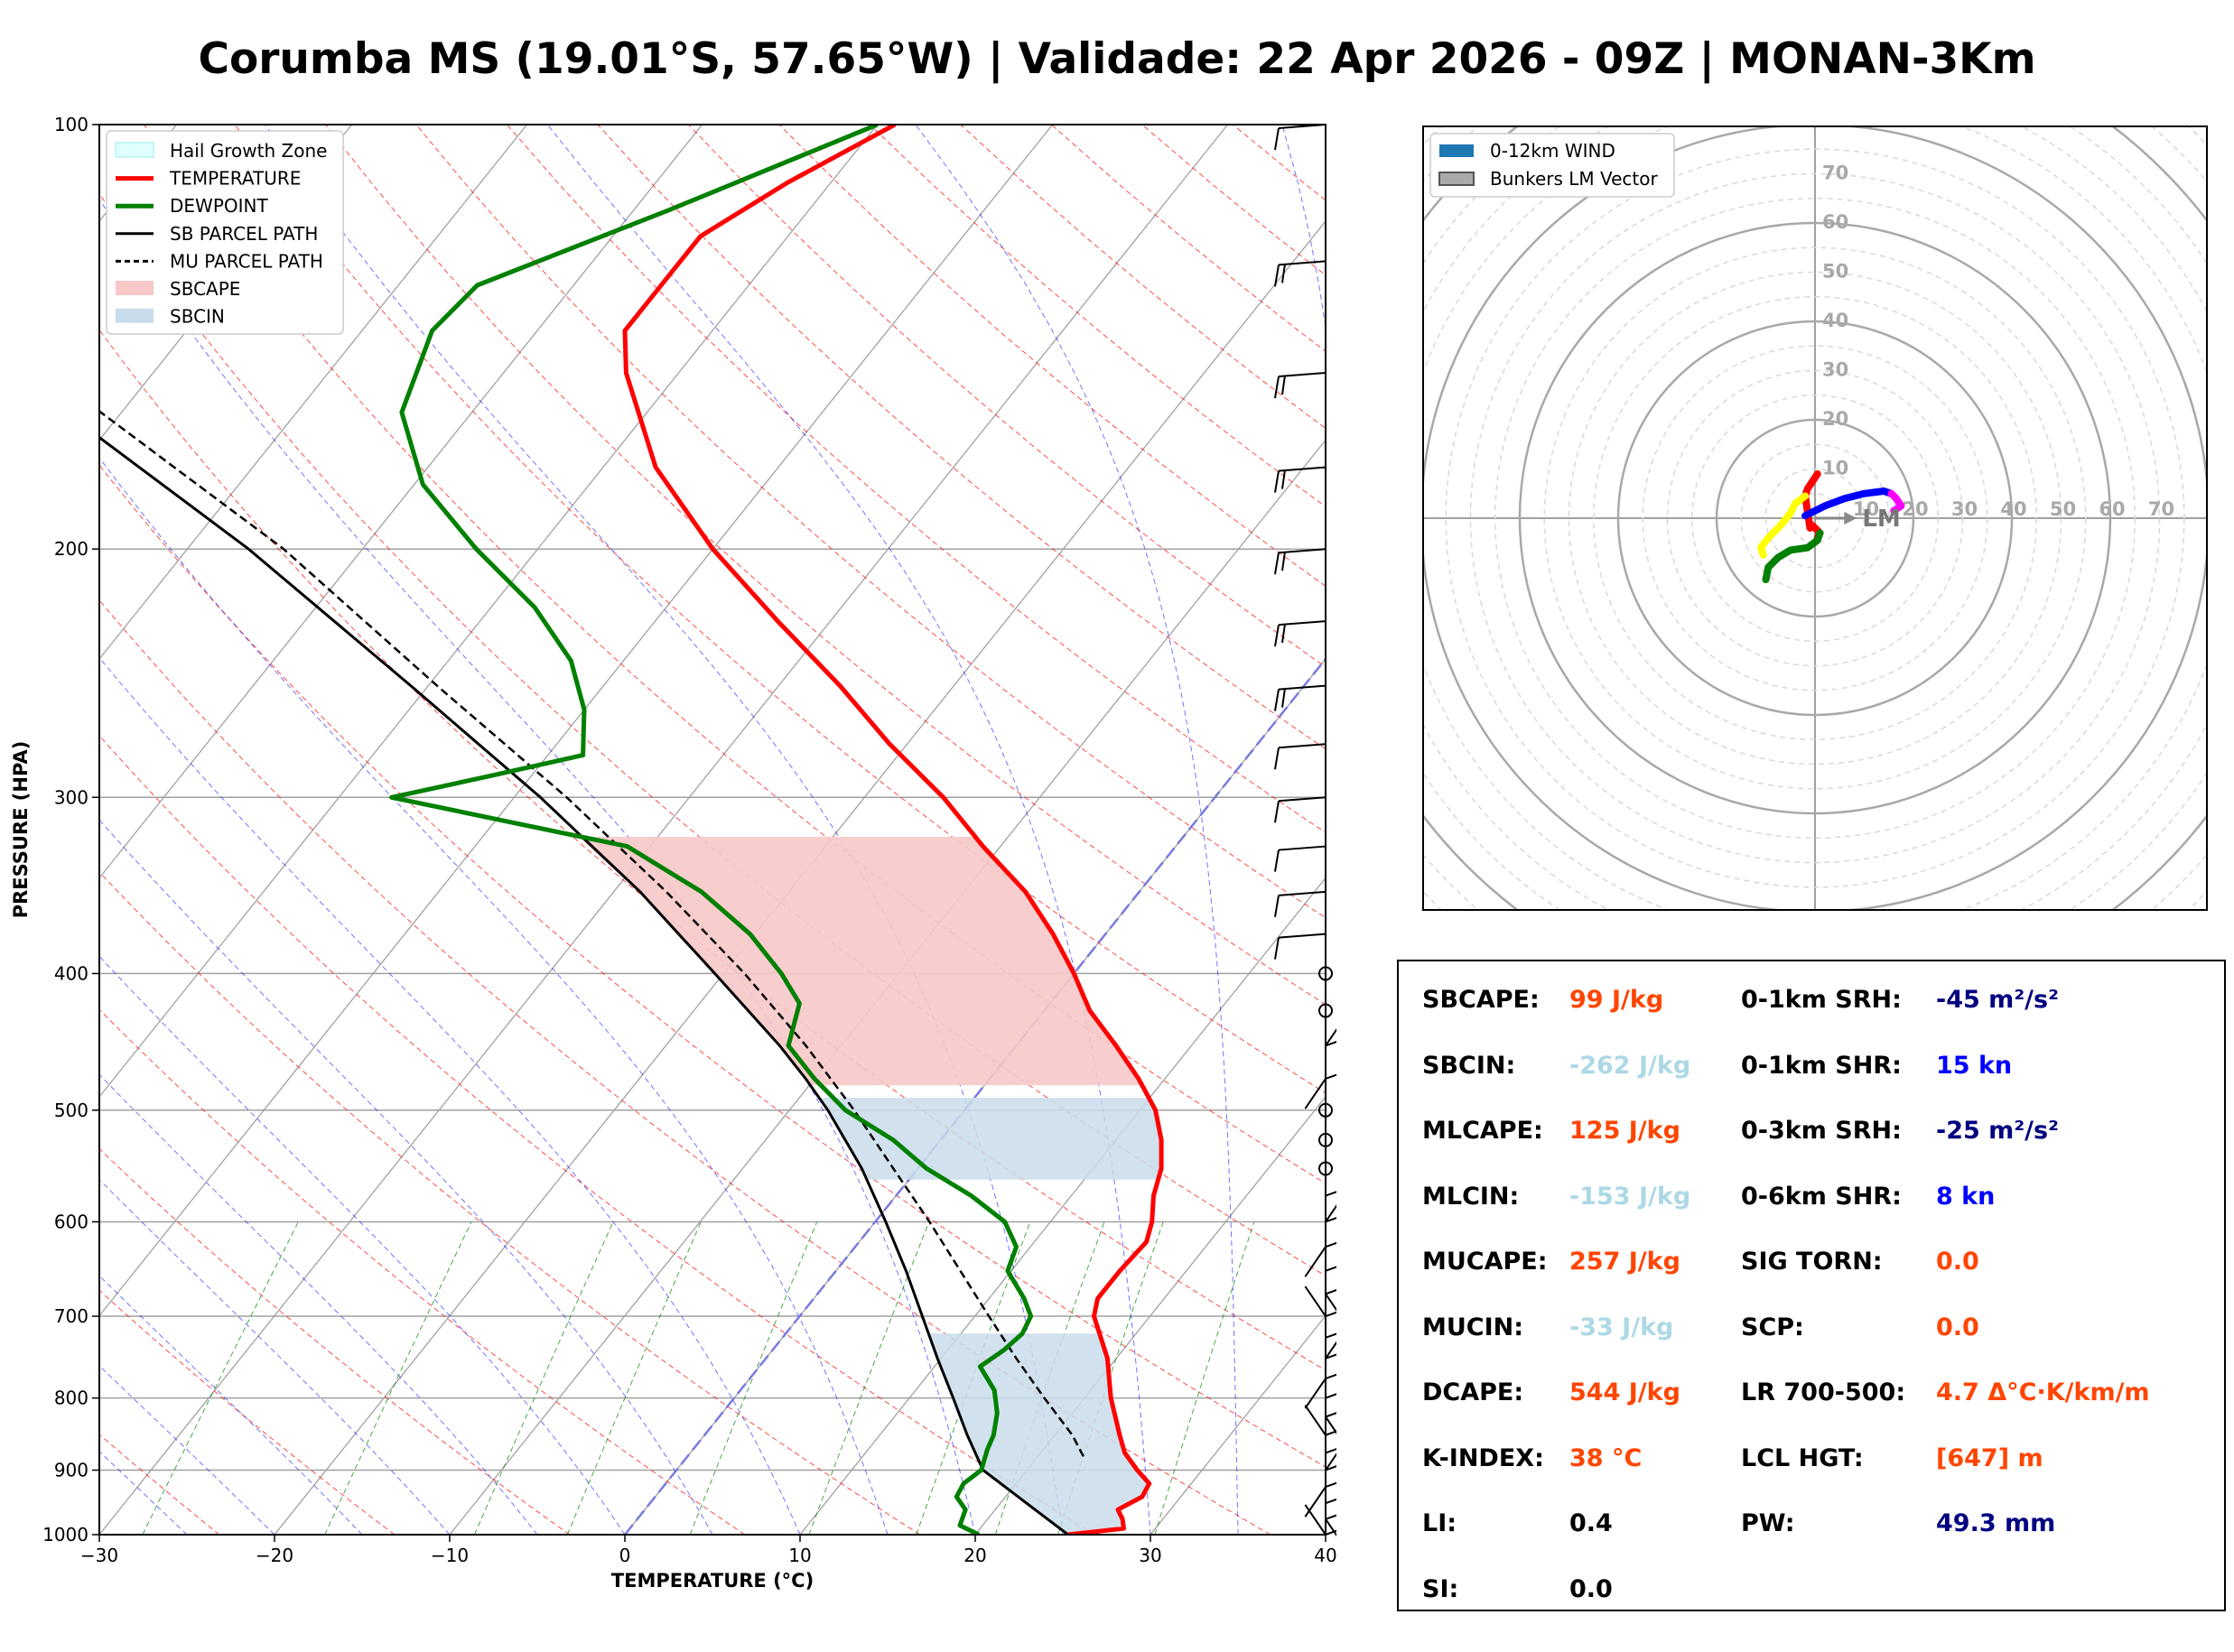 The image size is (2234, 1652). Describe the element at coordinates (712, 1581) in the screenshot. I see `x-axis-label: TEMPERATURE (°C)` at that location.